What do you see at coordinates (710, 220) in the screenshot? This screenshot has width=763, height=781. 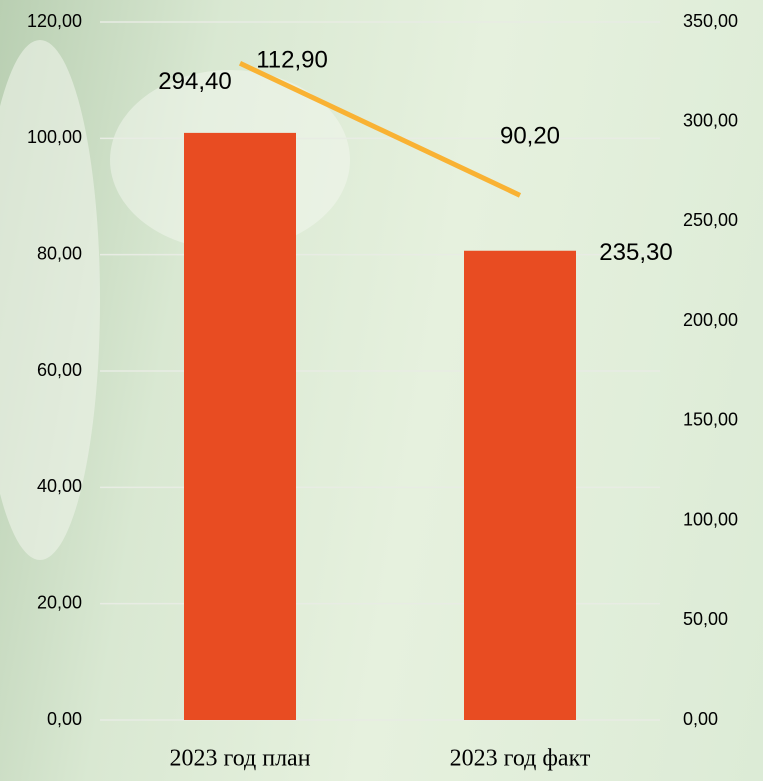 I see `y2-tick-label: 250,00` at bounding box center [710, 220].